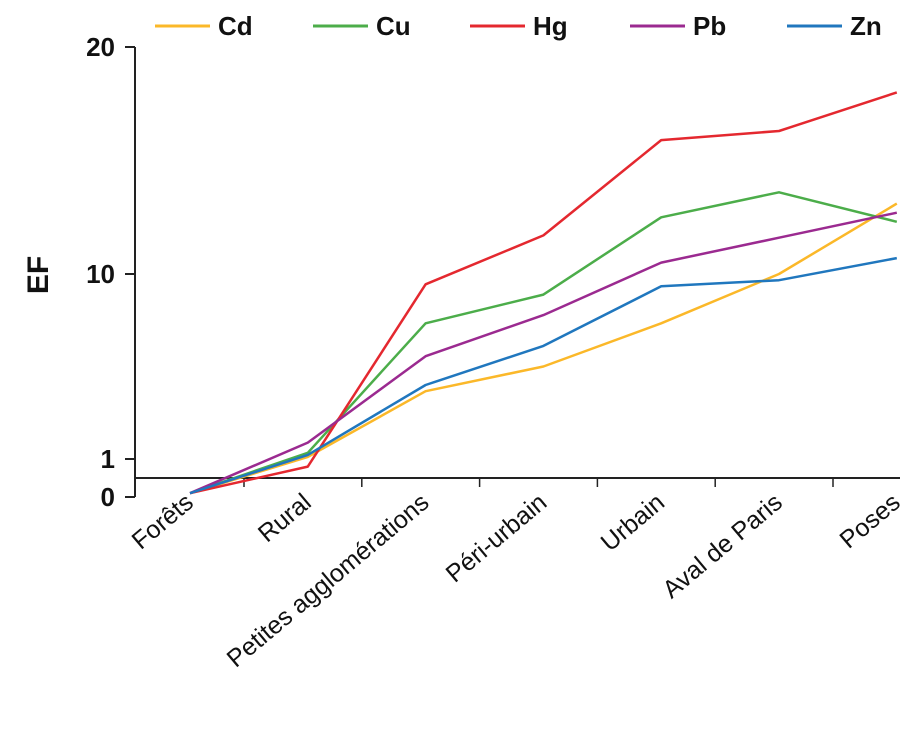 This screenshot has width=907, height=735. What do you see at coordinates (393, 26) in the screenshot?
I see `legend-label-cu: Cu` at bounding box center [393, 26].